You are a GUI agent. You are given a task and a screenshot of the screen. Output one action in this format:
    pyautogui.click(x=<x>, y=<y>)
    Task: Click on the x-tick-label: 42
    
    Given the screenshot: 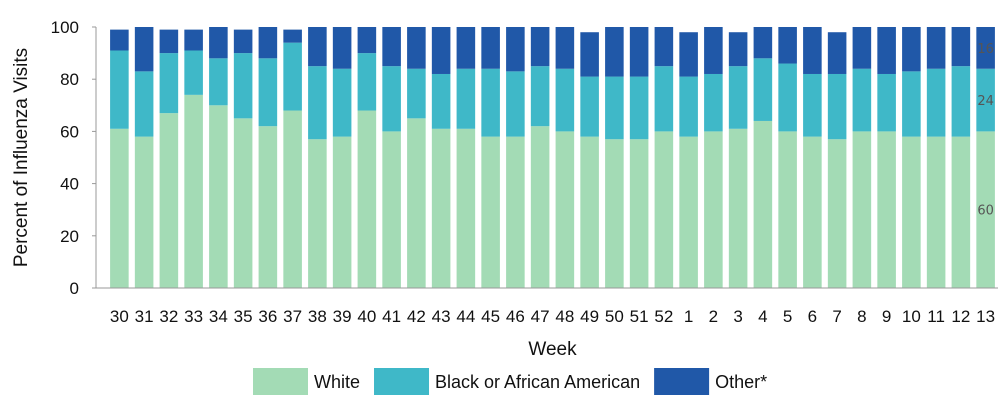 What is the action you would take?
    pyautogui.click(x=416, y=316)
    